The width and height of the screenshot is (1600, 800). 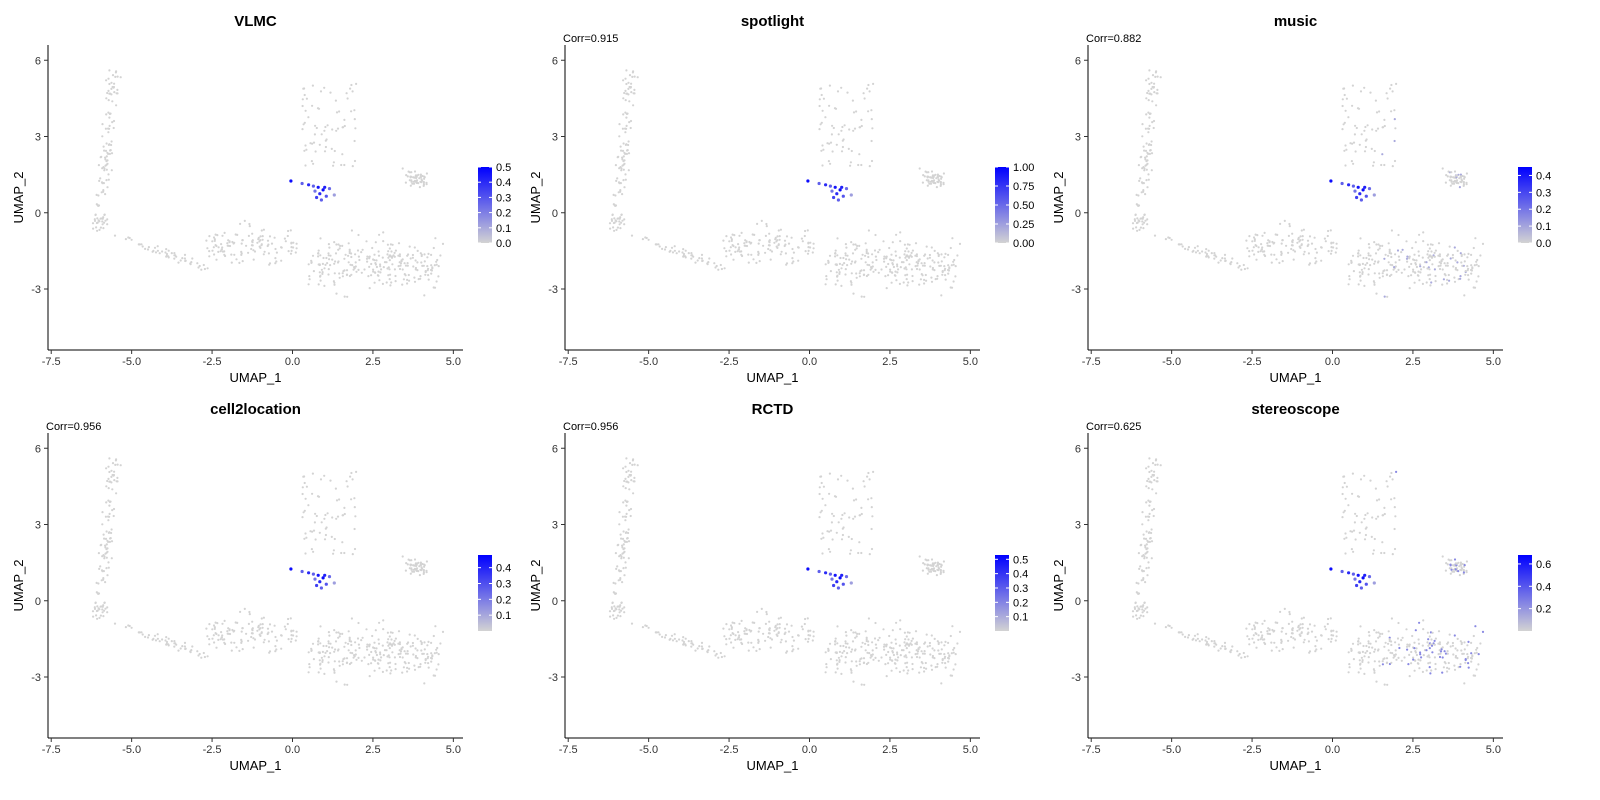 What do you see at coordinates (1113, 39) in the screenshot?
I see `panel-corr-label: Corr=0.882` at bounding box center [1113, 39].